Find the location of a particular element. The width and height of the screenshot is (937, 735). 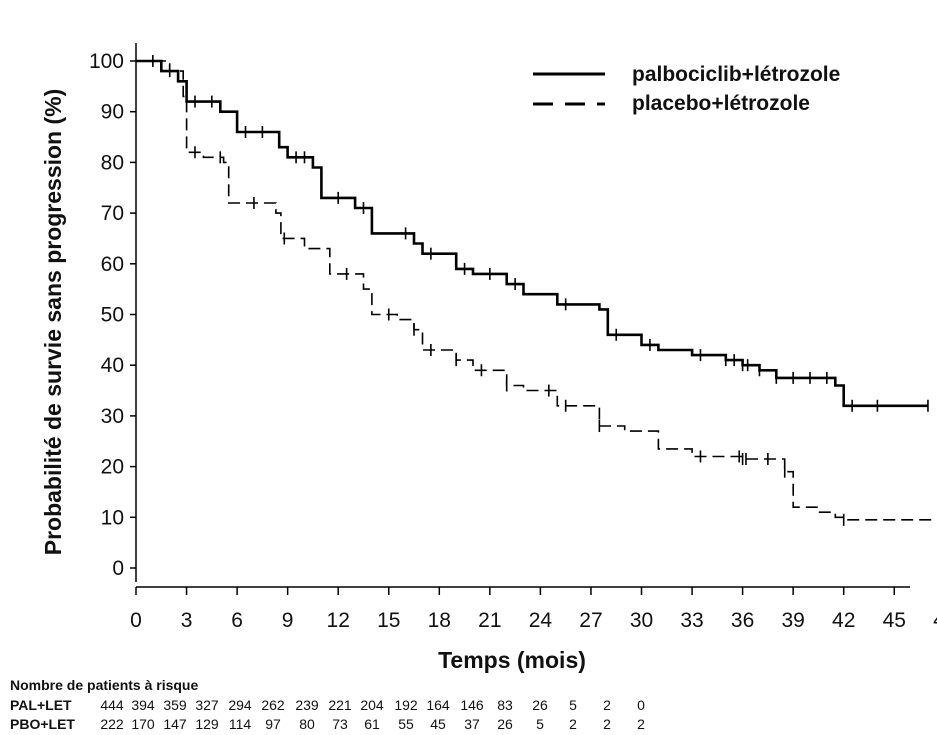

risk-value: 359 is located at coordinates (175, 705).